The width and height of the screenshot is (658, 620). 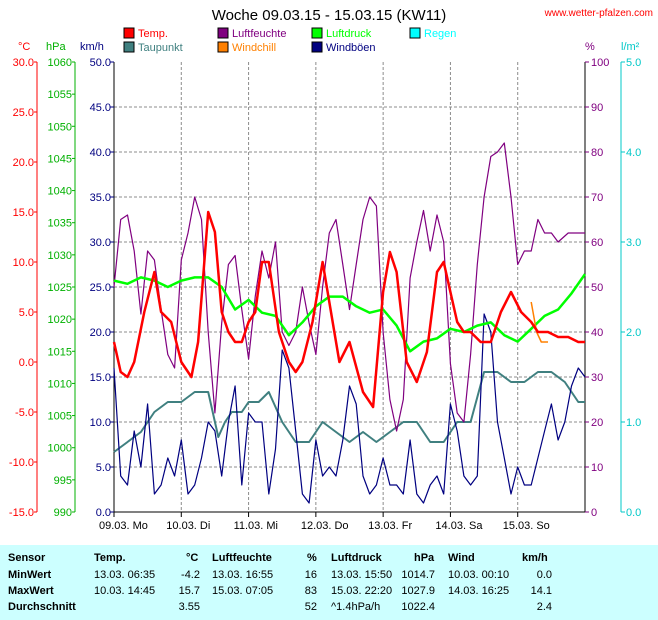 What do you see at coordinates (351, 48) in the screenshot?
I see `legend-label-6: Windböen` at bounding box center [351, 48].